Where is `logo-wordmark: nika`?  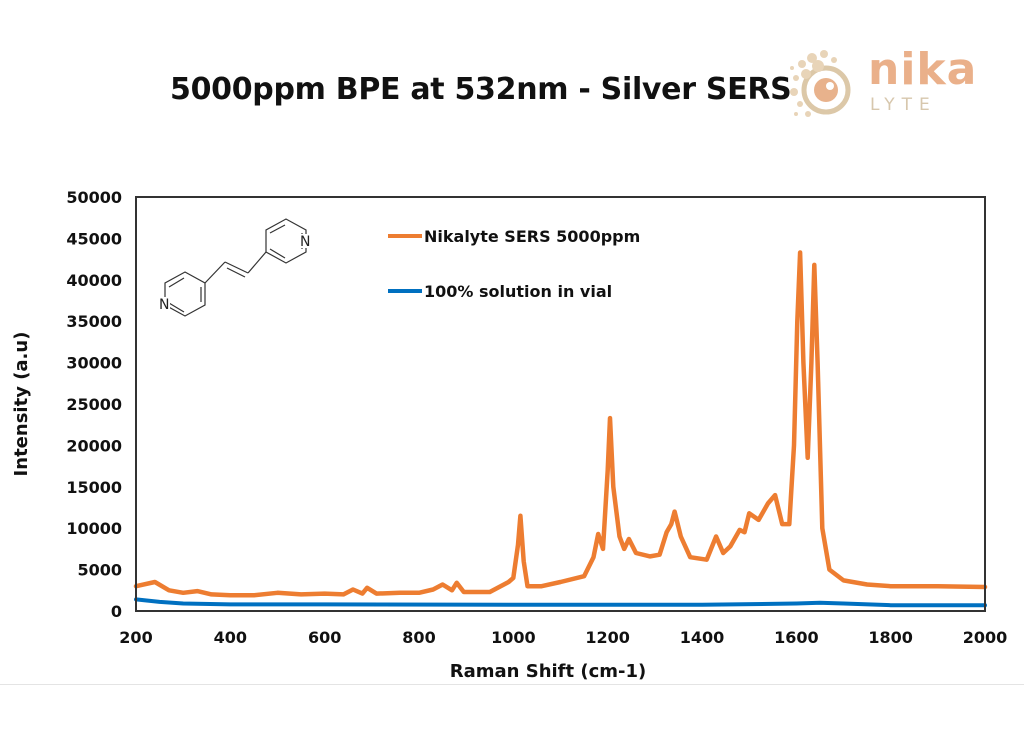
logo-wordmark: nika is located at coordinates (923, 69).